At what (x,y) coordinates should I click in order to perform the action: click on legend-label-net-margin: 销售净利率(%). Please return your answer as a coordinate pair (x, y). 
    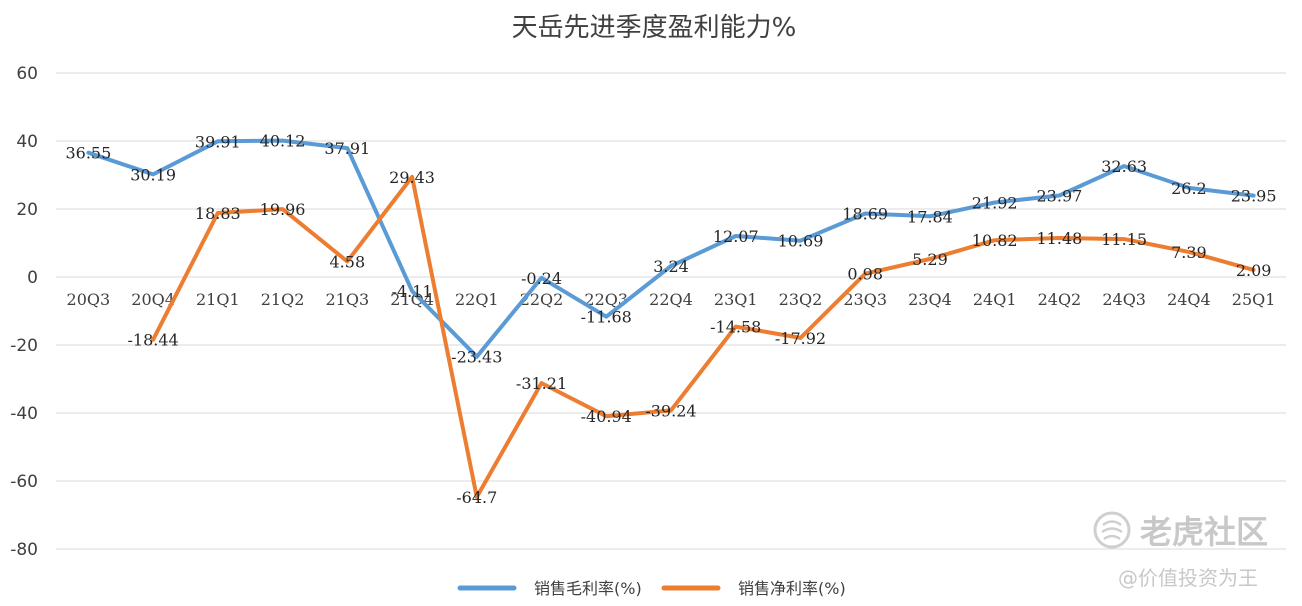
    Looking at the image, I should click on (792, 588).